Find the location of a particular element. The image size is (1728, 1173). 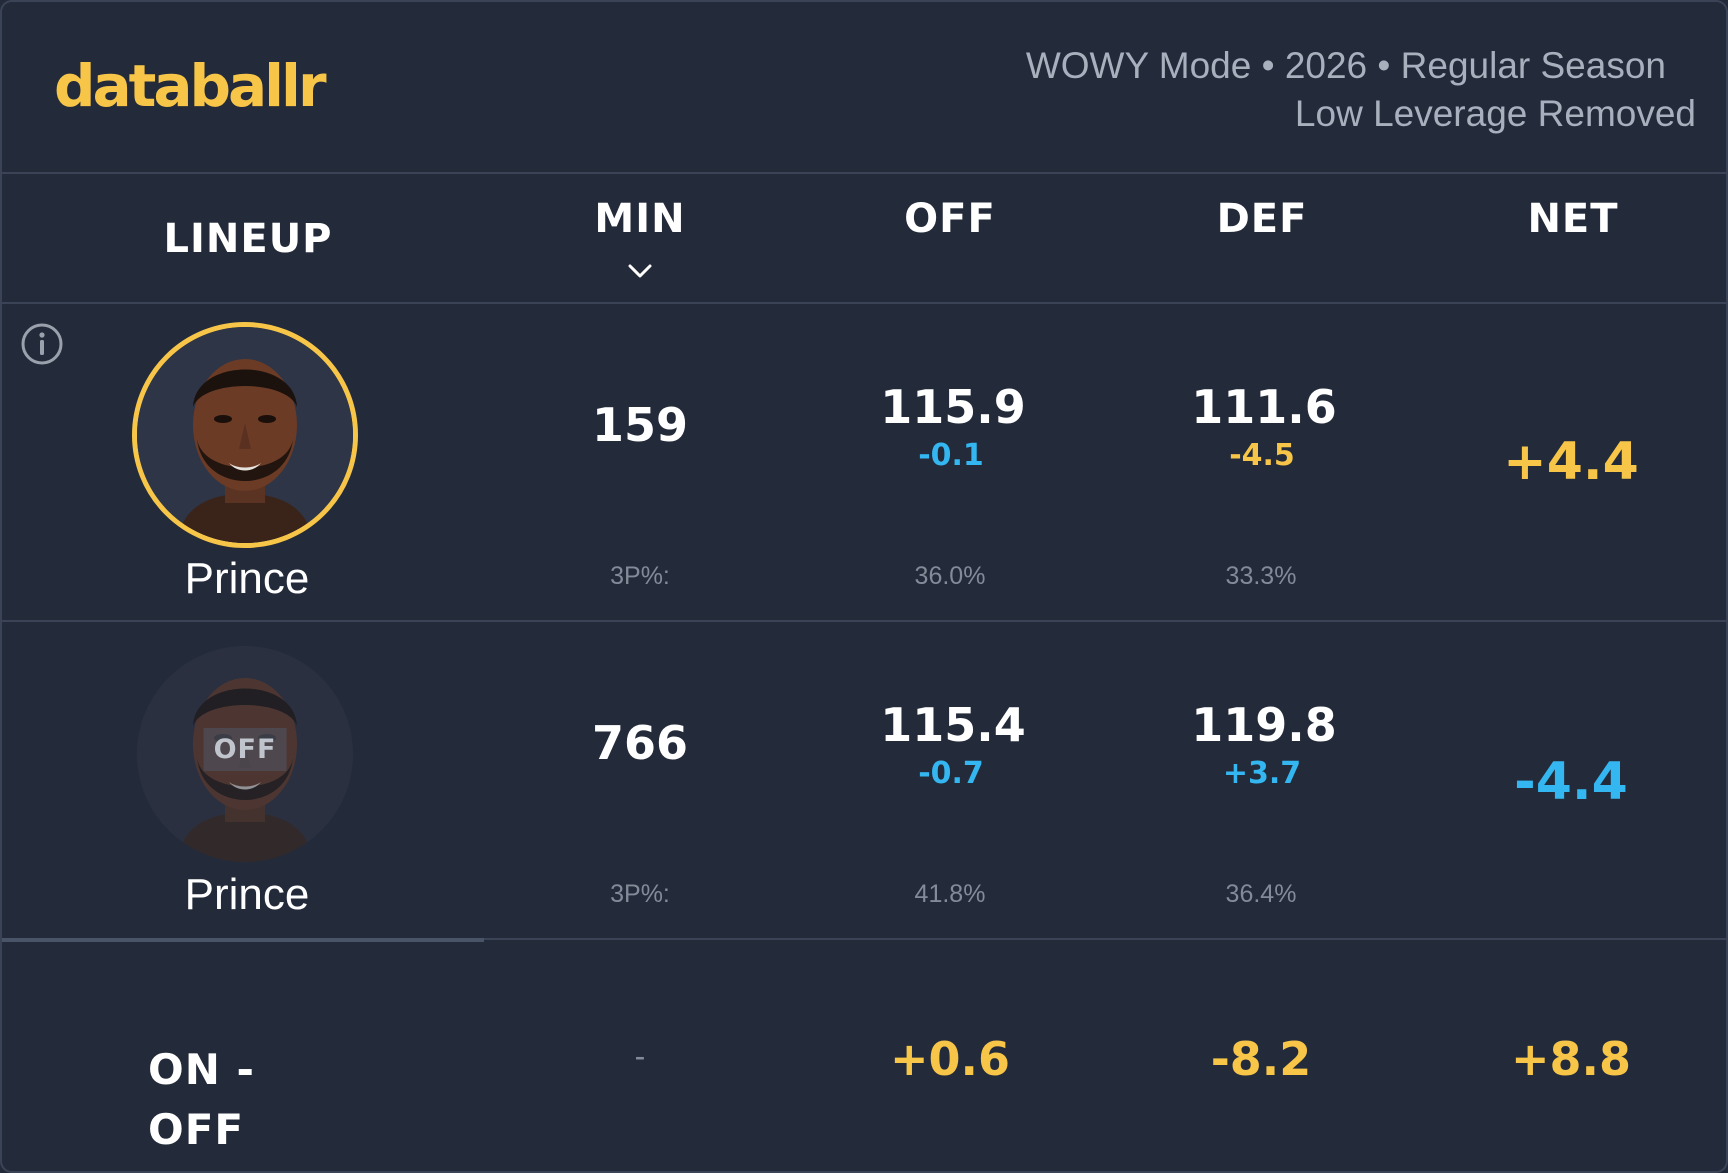

chevron-down-icon is located at coordinates (640, 273).